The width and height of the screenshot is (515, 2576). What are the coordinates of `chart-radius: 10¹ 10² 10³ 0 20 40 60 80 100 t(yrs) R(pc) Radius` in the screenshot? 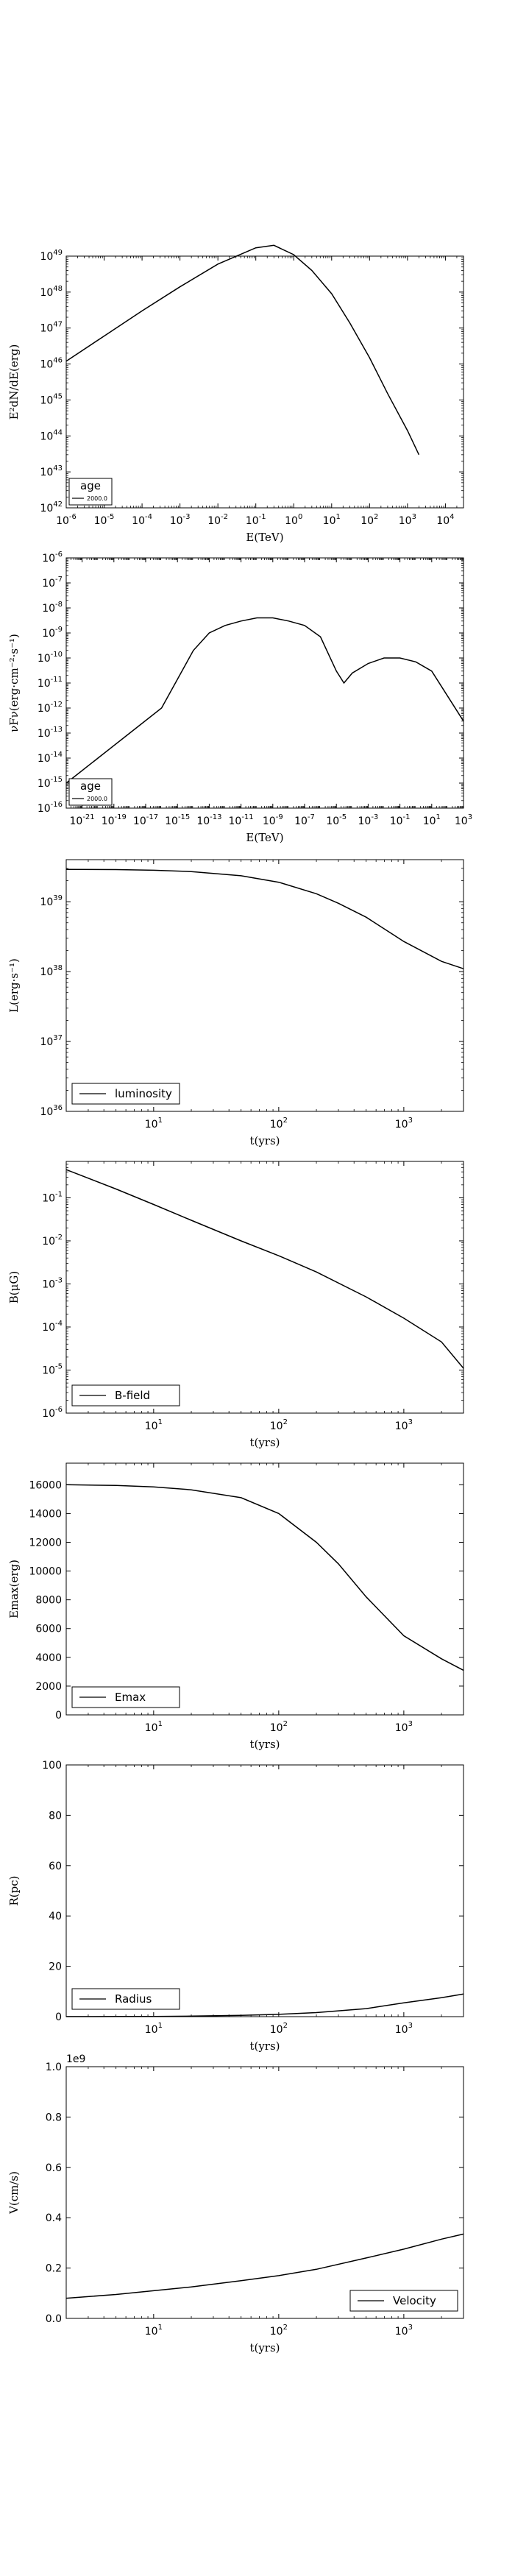 It's located at (235, 1907).